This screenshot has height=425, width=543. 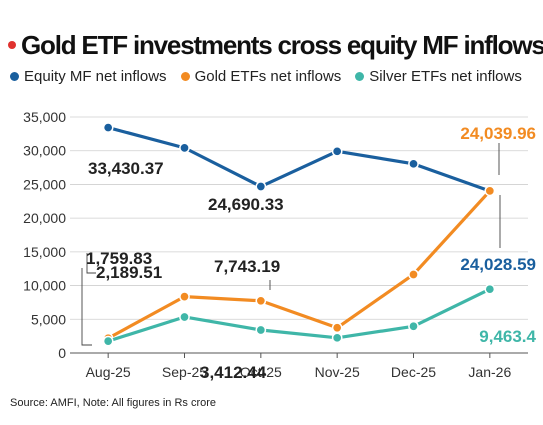 What do you see at coordinates (507, 336) in the screenshot?
I see `data-label: 9,463.4` at bounding box center [507, 336].